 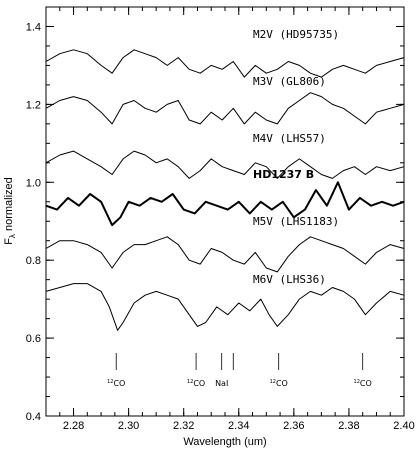 I want to click on series-label: M3V (GL806), so click(x=289, y=81).